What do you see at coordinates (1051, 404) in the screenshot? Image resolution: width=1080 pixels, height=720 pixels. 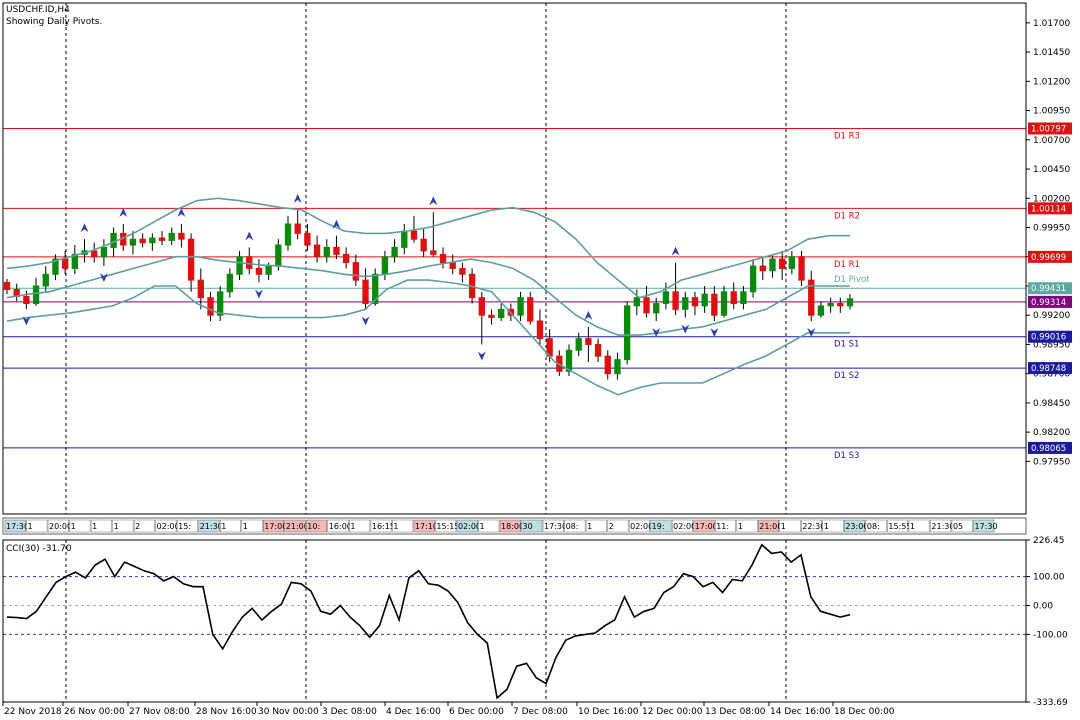 I see `price-axis-label: 0.98450` at bounding box center [1051, 404].